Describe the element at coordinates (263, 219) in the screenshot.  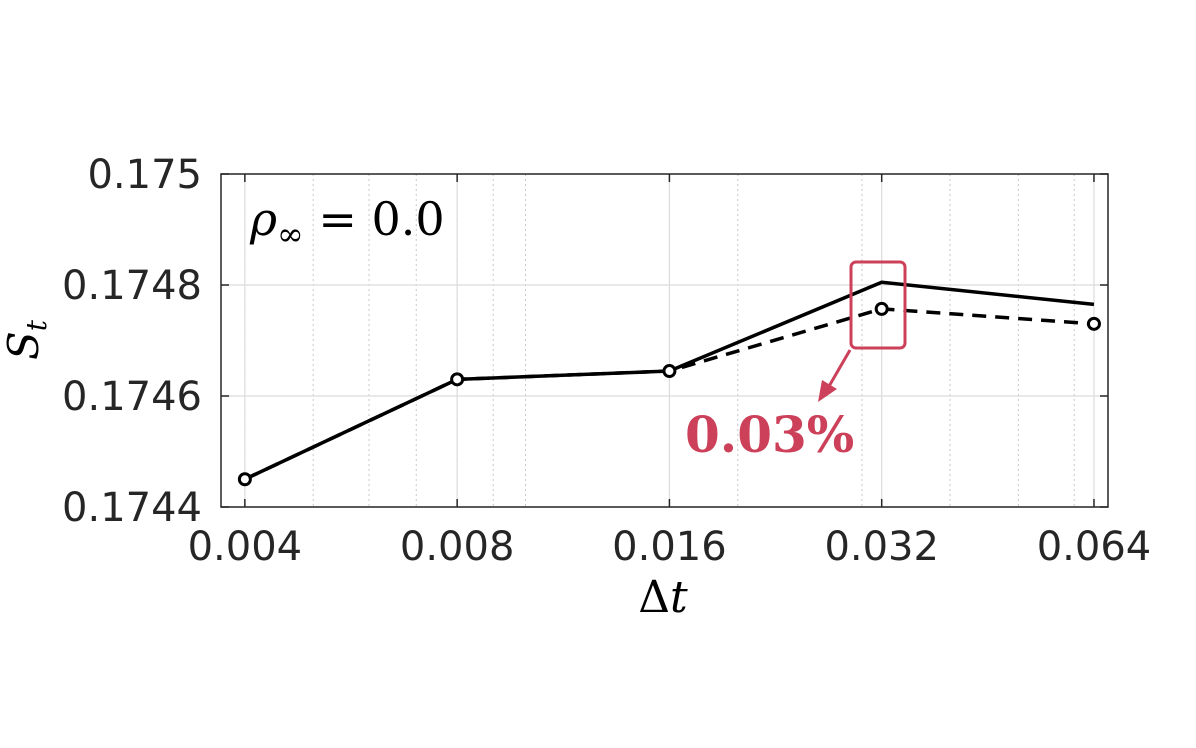
I see `rho-symbol: ρ` at that location.